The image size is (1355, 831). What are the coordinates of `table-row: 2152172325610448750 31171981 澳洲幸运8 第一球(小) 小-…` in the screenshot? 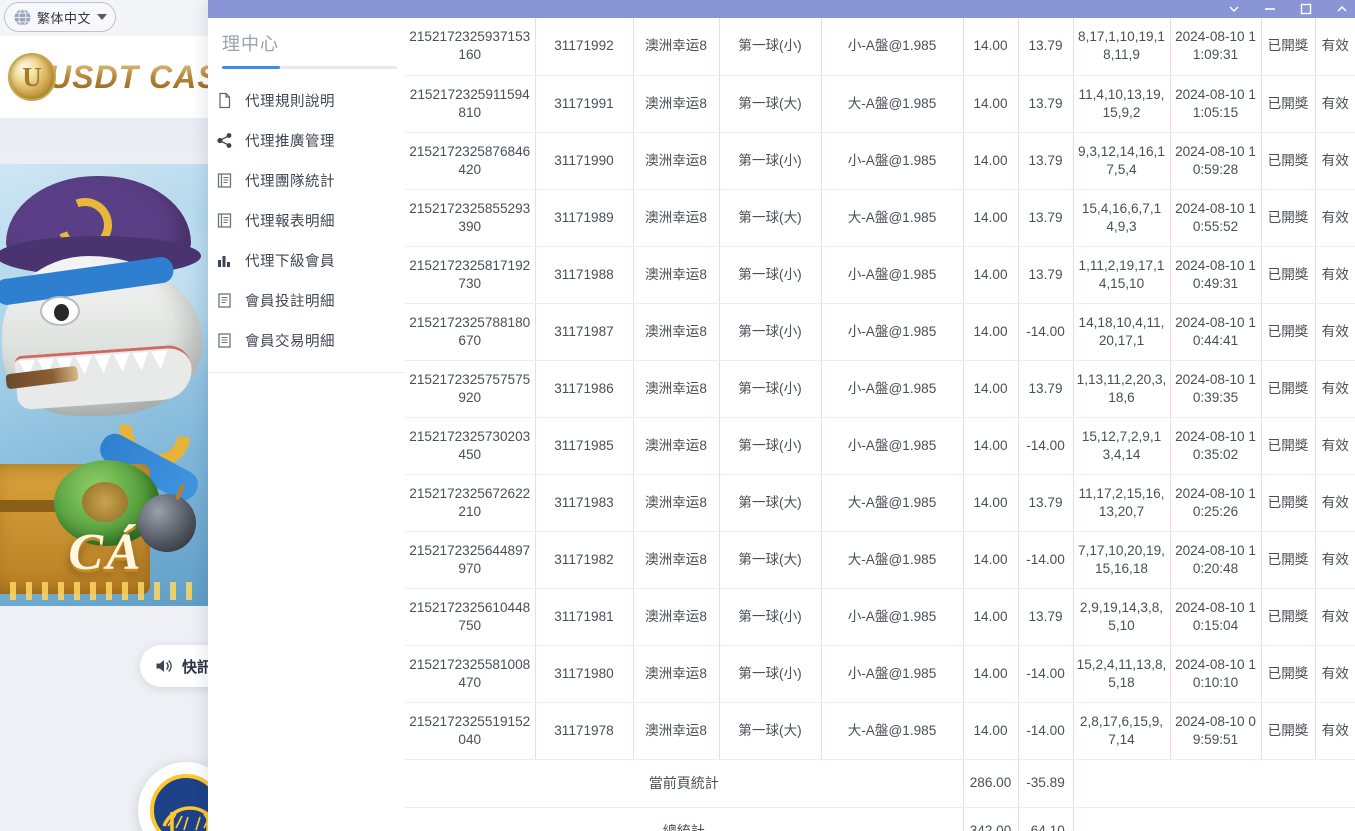 It's located at (880, 617).